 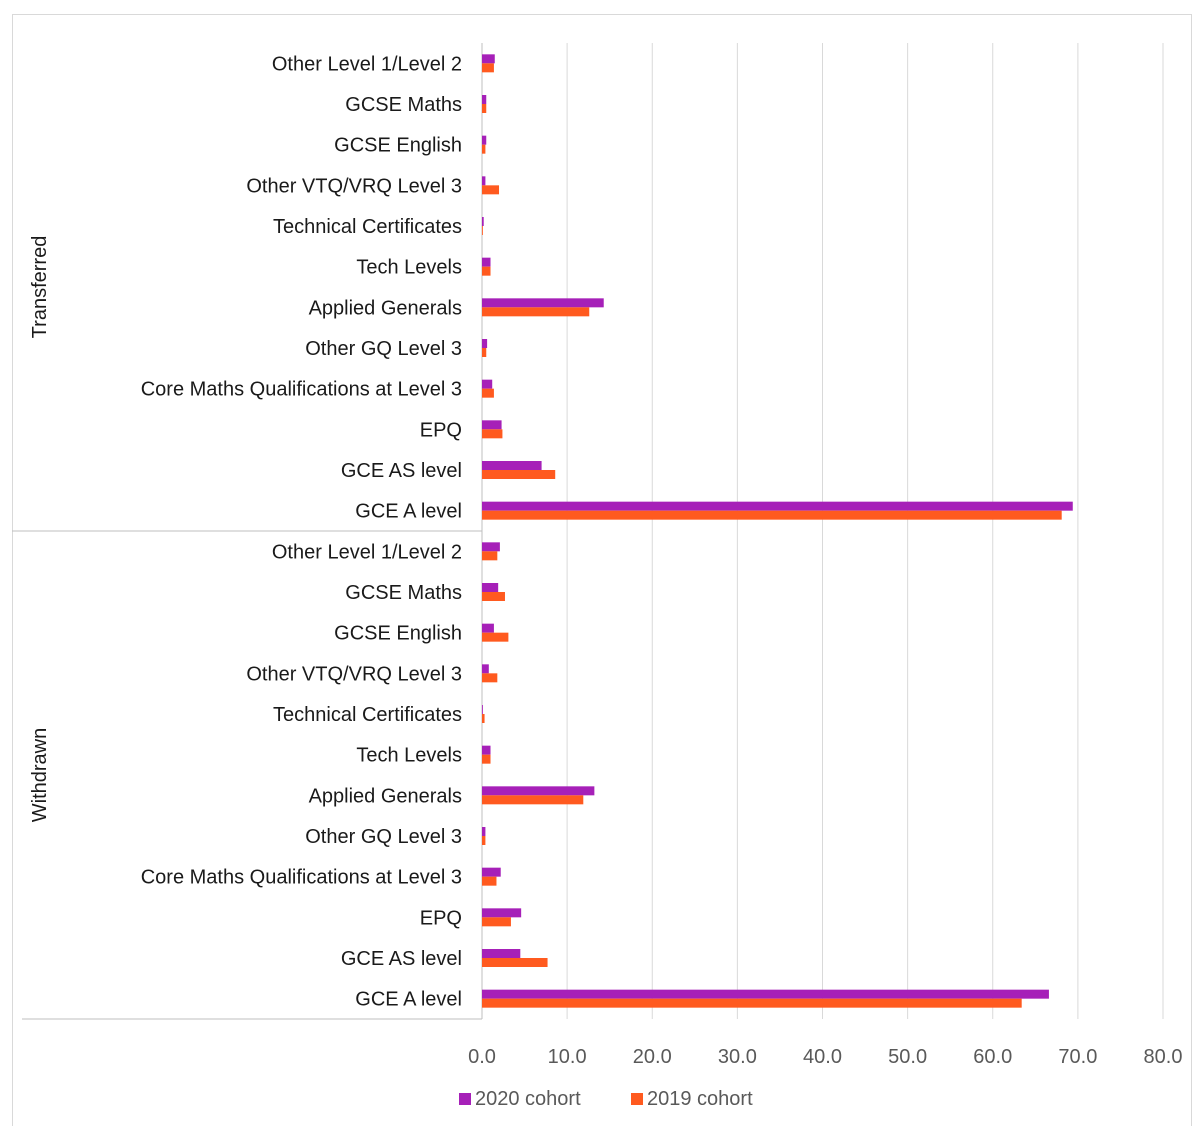 I want to click on x-tick-label: 80.0, so click(x=1163, y=1057).